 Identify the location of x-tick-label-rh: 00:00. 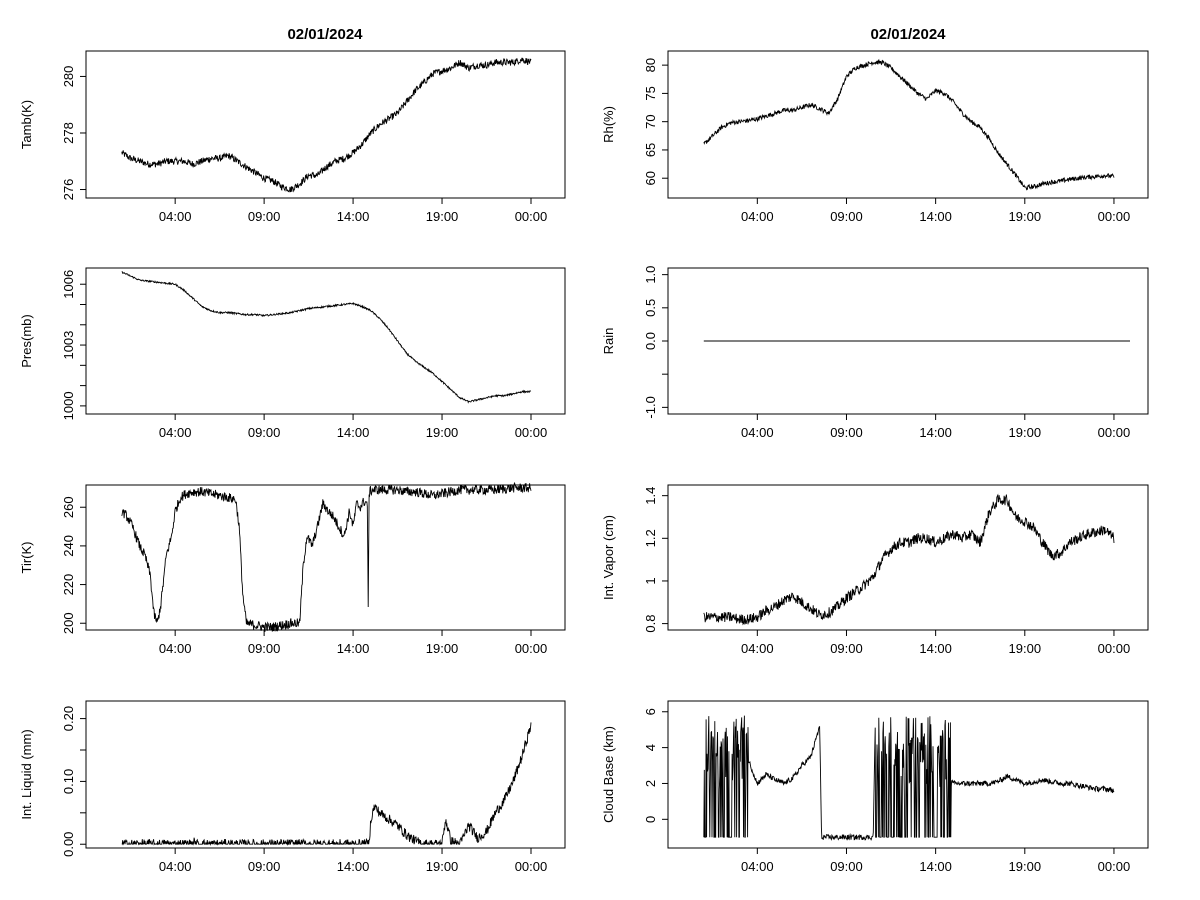
(1114, 216).